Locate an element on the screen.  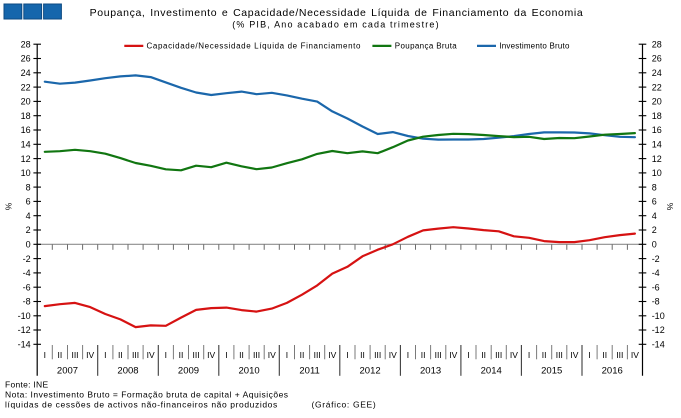
svg-text: 2014 is located at coordinates (491, 371).